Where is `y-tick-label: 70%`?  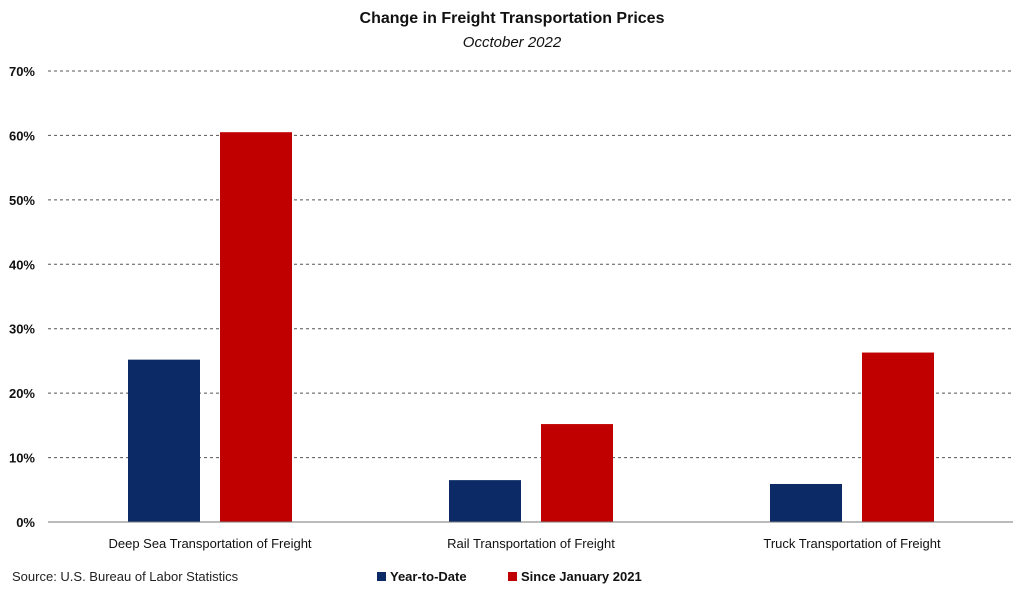 y-tick-label: 70% is located at coordinates (22, 71).